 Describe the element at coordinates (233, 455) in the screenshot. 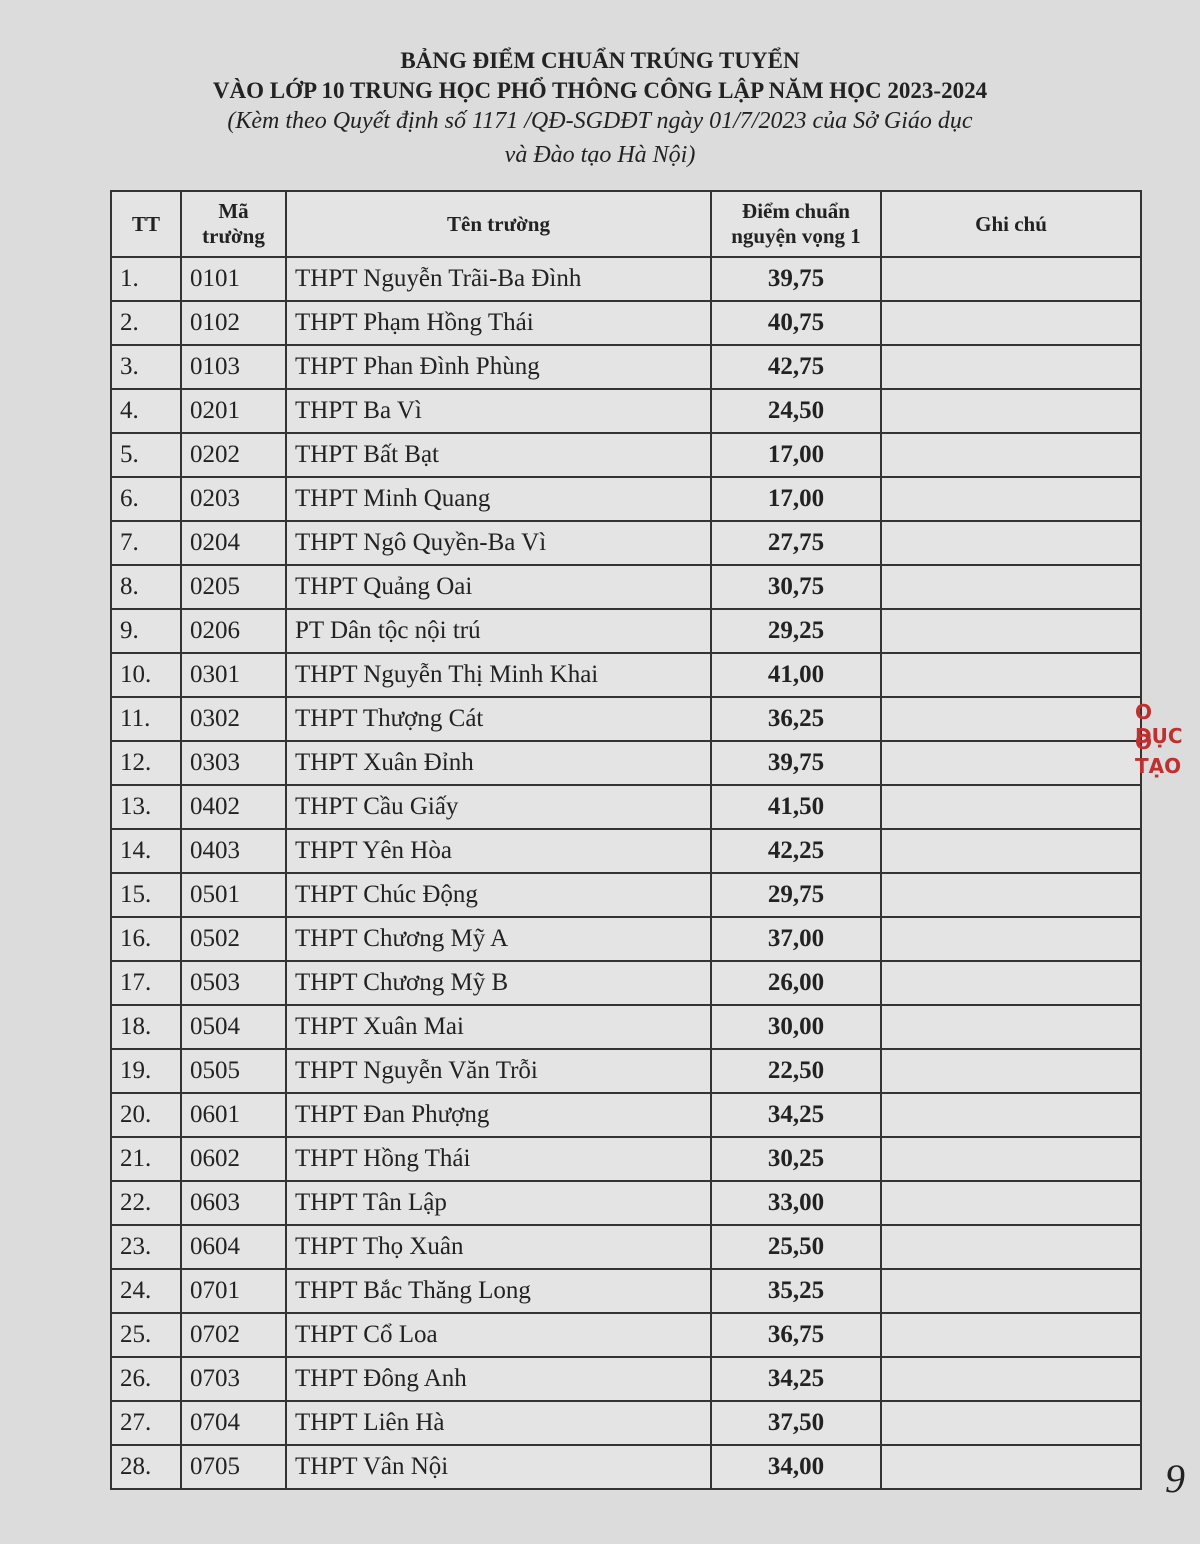

I see `school-code: 0202` at that location.